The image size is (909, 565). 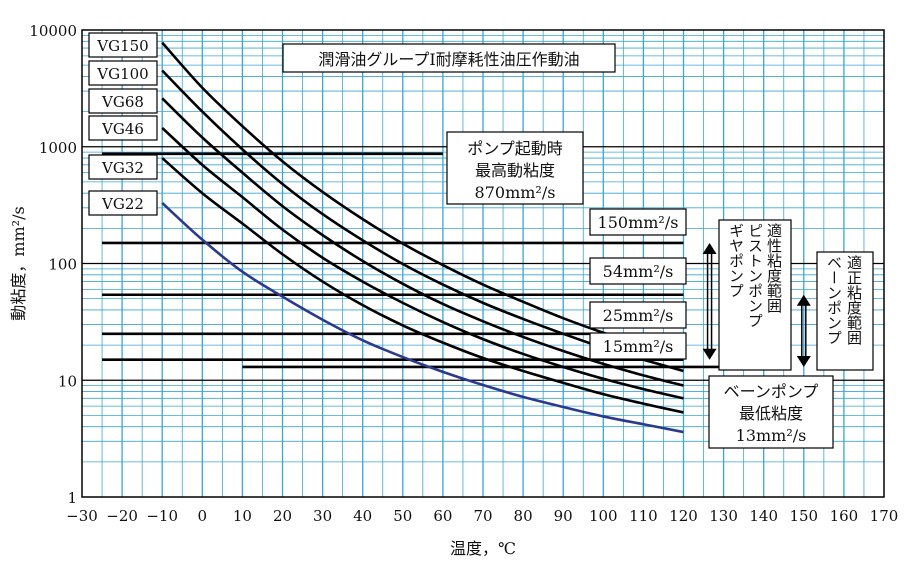 What do you see at coordinates (603, 516) in the screenshot?
I see `x-tick-label: 100` at bounding box center [603, 516].